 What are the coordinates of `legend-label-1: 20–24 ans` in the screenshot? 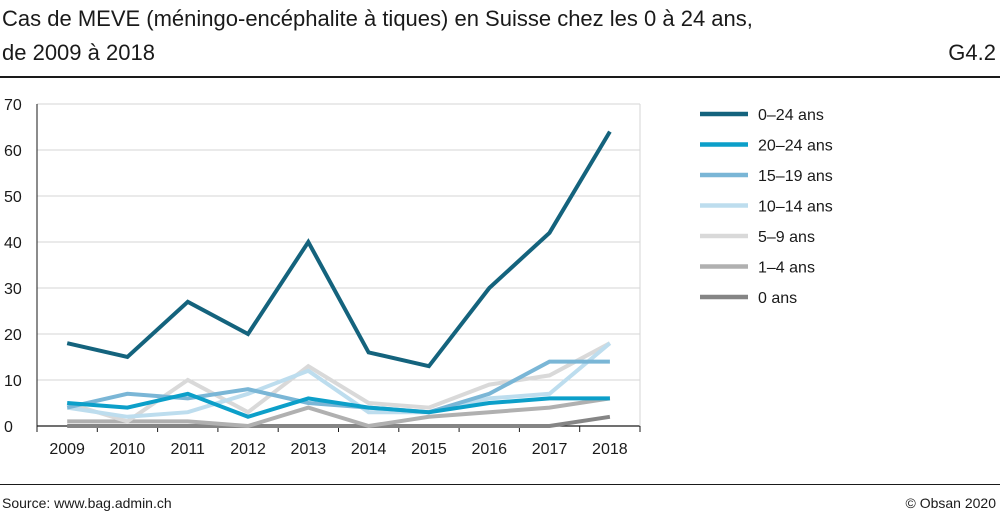 It's located at (795, 146).